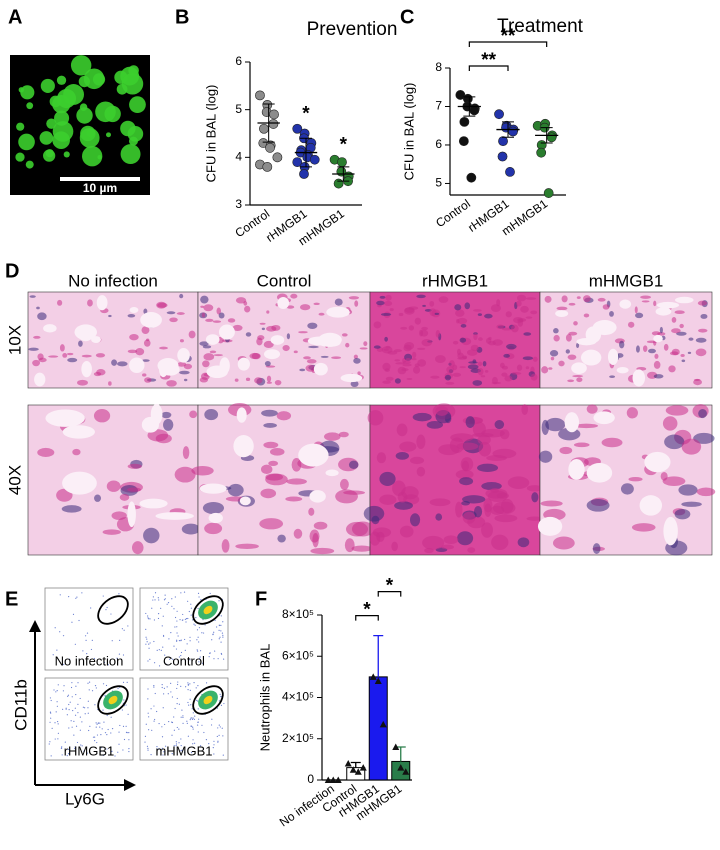 This screenshot has width=720, height=850. What do you see at coordinates (21, 90) in the screenshot?
I see `fluorescent-spot` at bounding box center [21, 90].